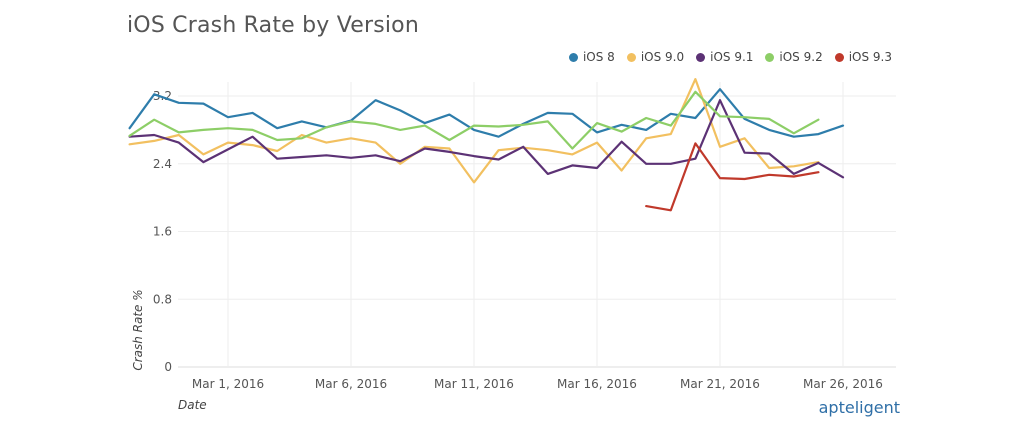 This screenshot has width=1024, height=432. What do you see at coordinates (801, 57) in the screenshot?
I see `legend-label: iOS 9.2` at bounding box center [801, 57].